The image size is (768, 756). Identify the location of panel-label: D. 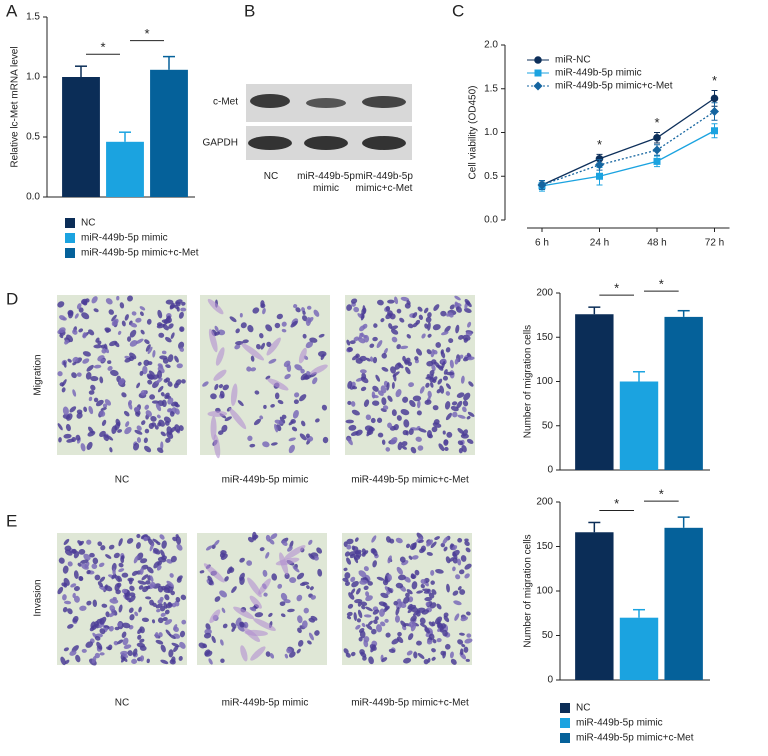
(12, 298).